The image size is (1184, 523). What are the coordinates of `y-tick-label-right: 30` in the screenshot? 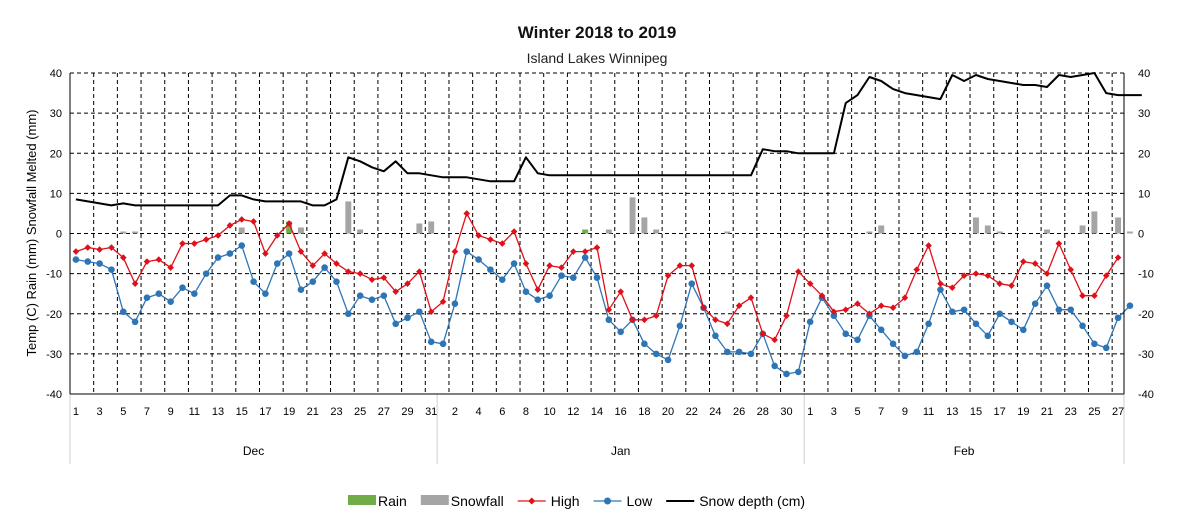 It's located at (1144, 114).